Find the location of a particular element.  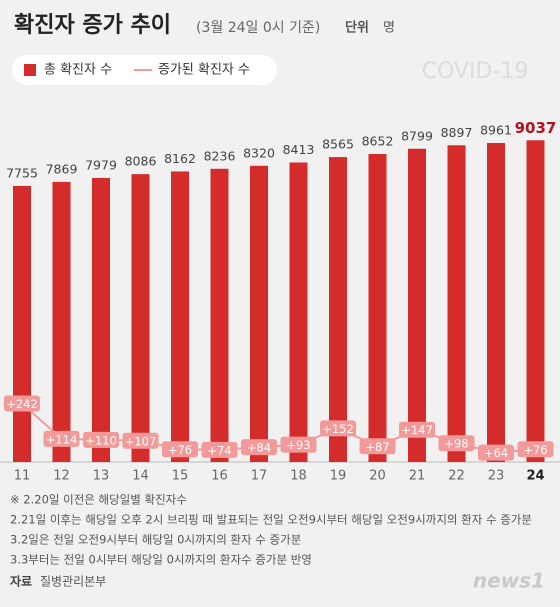

x-tick-label: 23 is located at coordinates (496, 476).